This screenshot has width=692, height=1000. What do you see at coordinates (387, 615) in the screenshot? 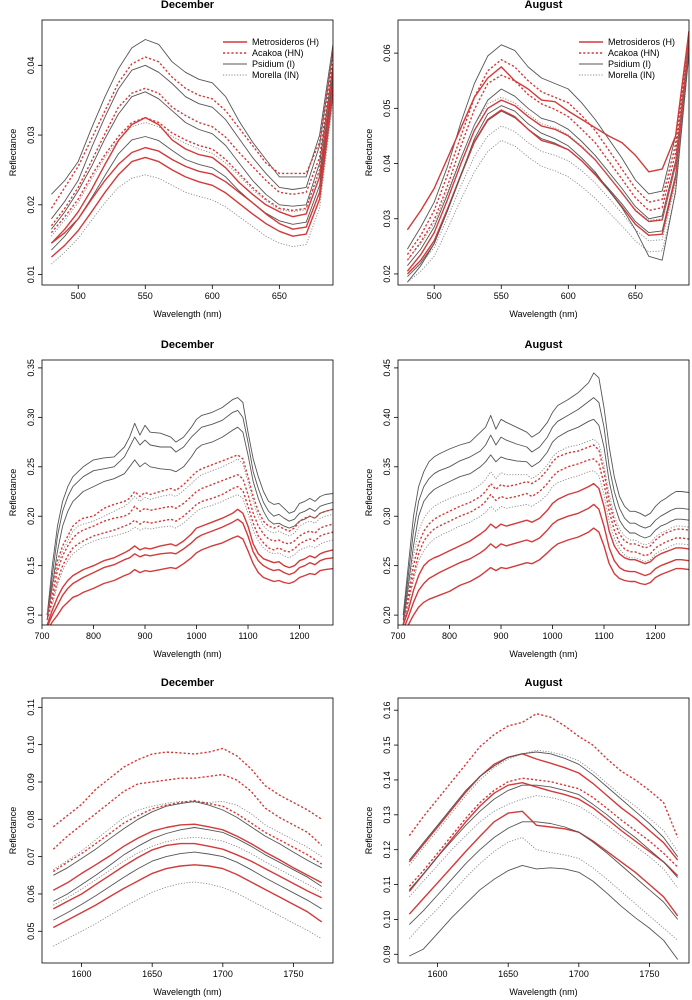
I see `y-tick-label: 0.20` at bounding box center [387, 615].